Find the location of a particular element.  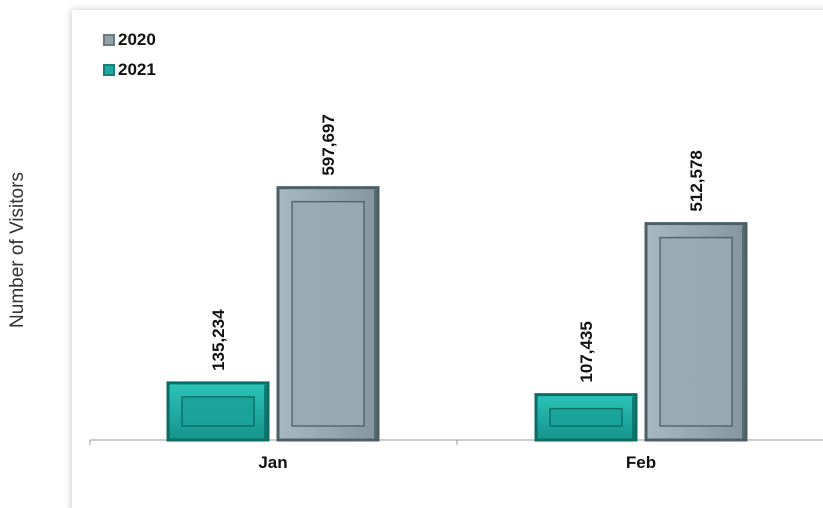

legend-item-2021: 2021 is located at coordinates (129, 70).